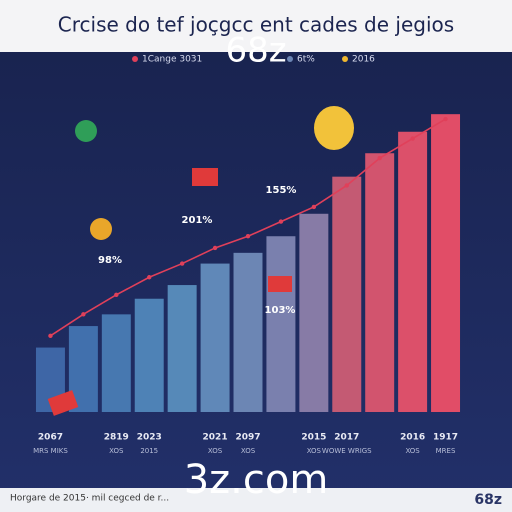 The width and height of the screenshot is (512, 512). Describe the element at coordinates (110, 260) in the screenshot. I see `annotation: 98%` at that location.